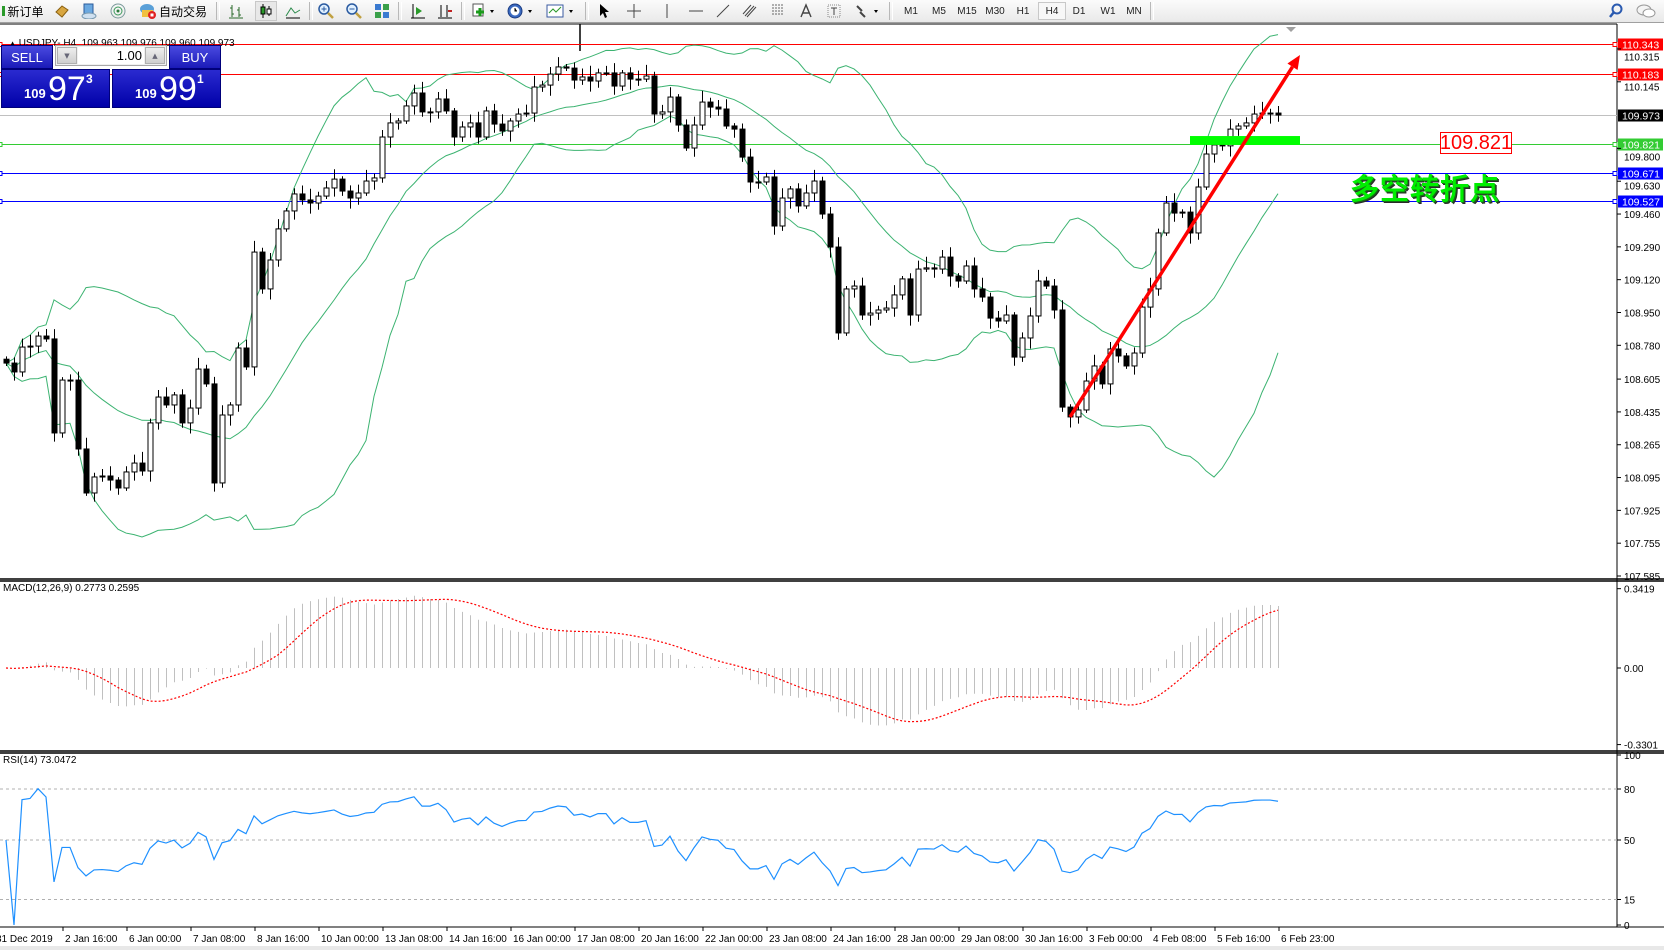 The image size is (1664, 950). What do you see at coordinates (750, 11) in the screenshot?
I see `equidistant-channel-icon` at bounding box center [750, 11].